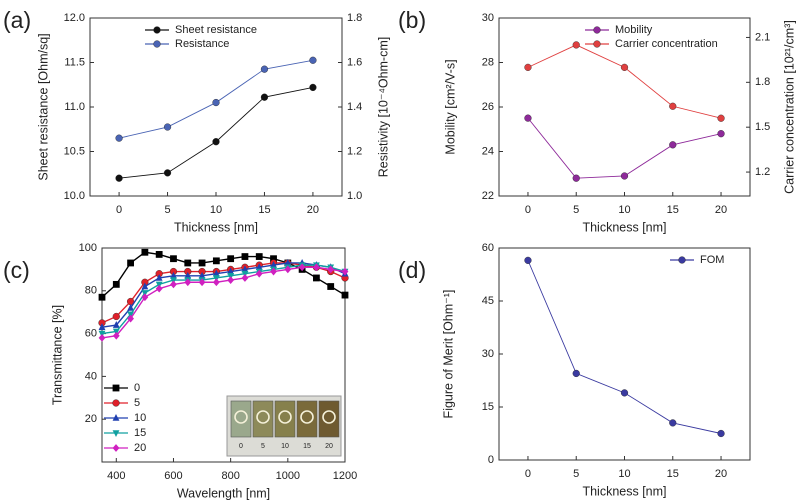  I want to click on legend-label: 5, so click(137, 403).